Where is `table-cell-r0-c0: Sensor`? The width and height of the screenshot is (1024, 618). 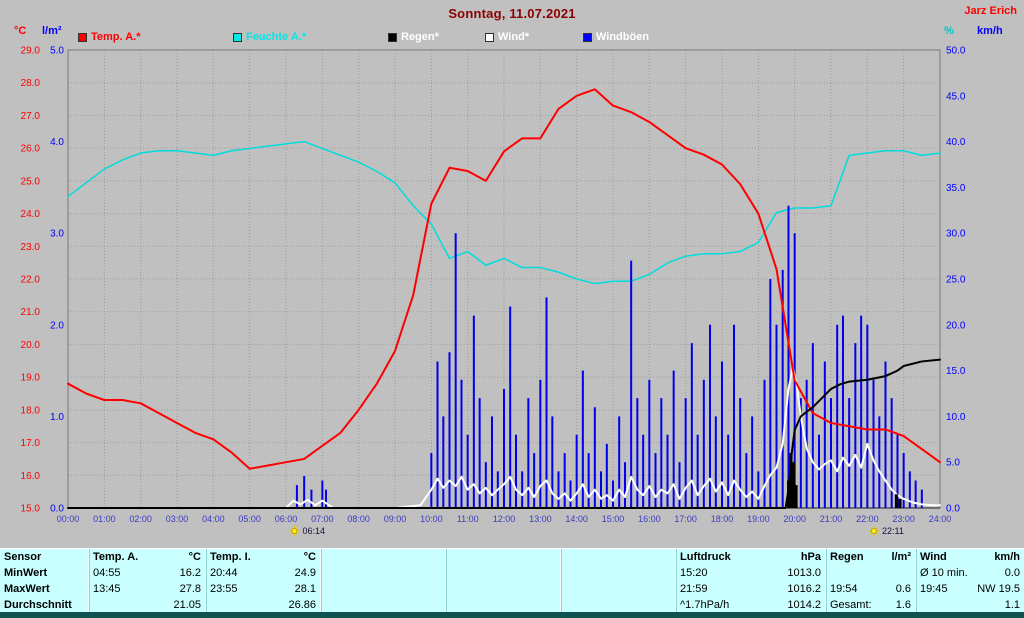
table-cell-r0-c0: Sensor is located at coordinates (23, 557).